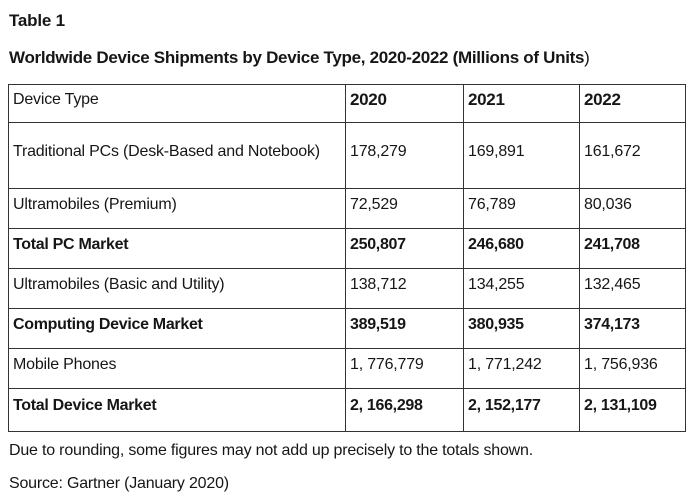  Describe the element at coordinates (587, 57) in the screenshot. I see `page-title-paren: )` at that location.